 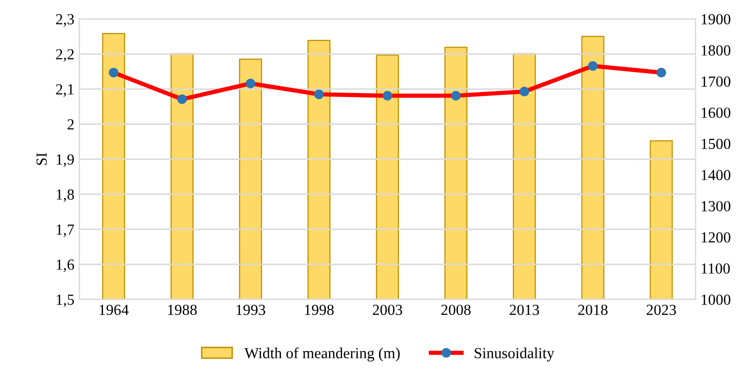 I want to click on x-tick-label: 2018, so click(x=593, y=310).